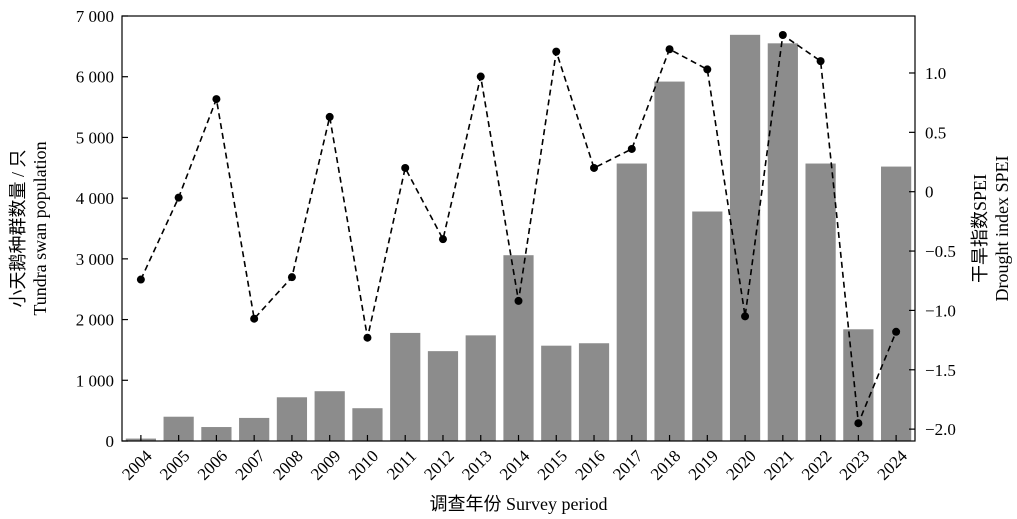 Image resolution: width=1017 pixels, height=519 pixels. I want to click on right-tick-label: −1.5, so click(940, 370).